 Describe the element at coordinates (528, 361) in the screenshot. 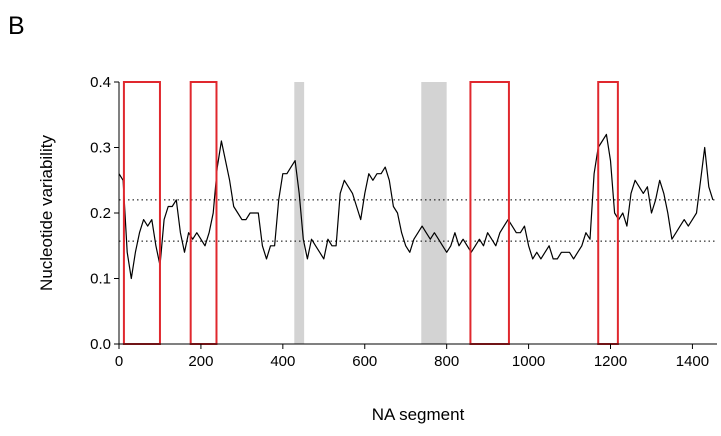

I see `x-tick-label: 1000` at that location.